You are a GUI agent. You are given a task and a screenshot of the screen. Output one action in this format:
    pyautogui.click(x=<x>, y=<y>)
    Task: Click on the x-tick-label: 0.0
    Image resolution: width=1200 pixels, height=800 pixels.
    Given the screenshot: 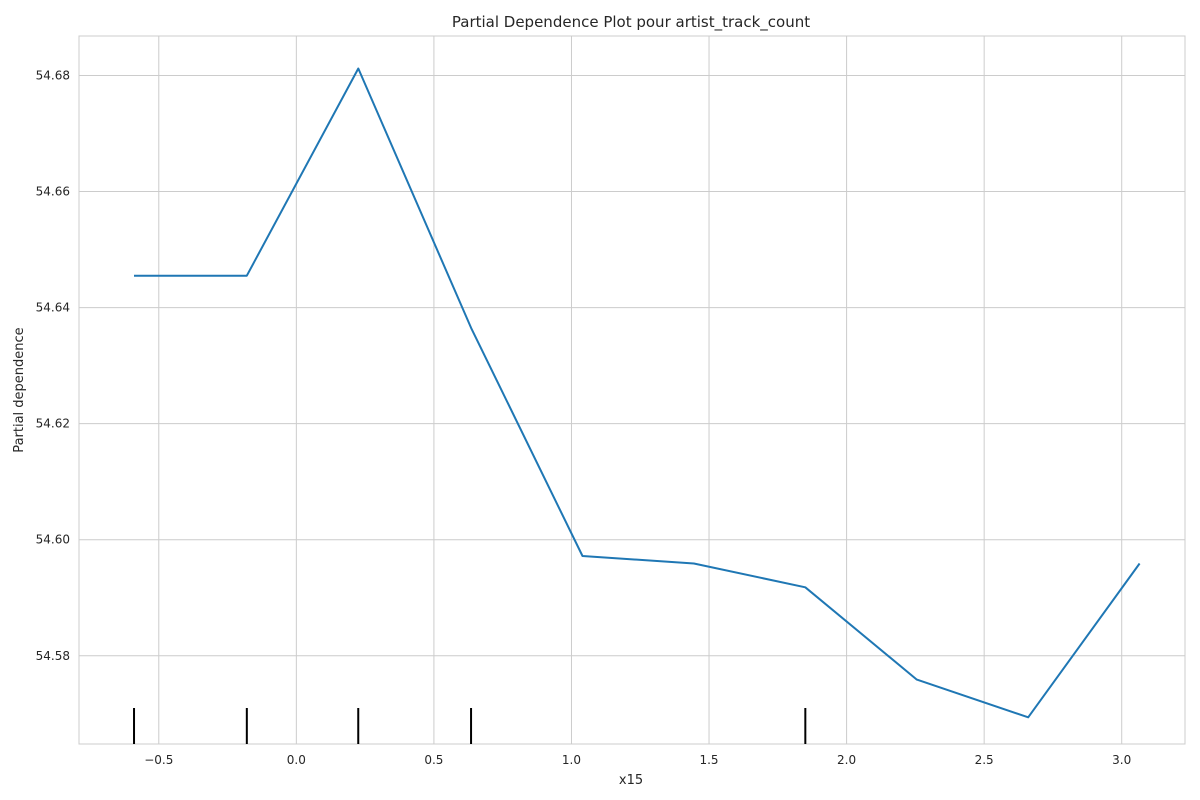 What is the action you would take?
    pyautogui.click(x=296, y=760)
    